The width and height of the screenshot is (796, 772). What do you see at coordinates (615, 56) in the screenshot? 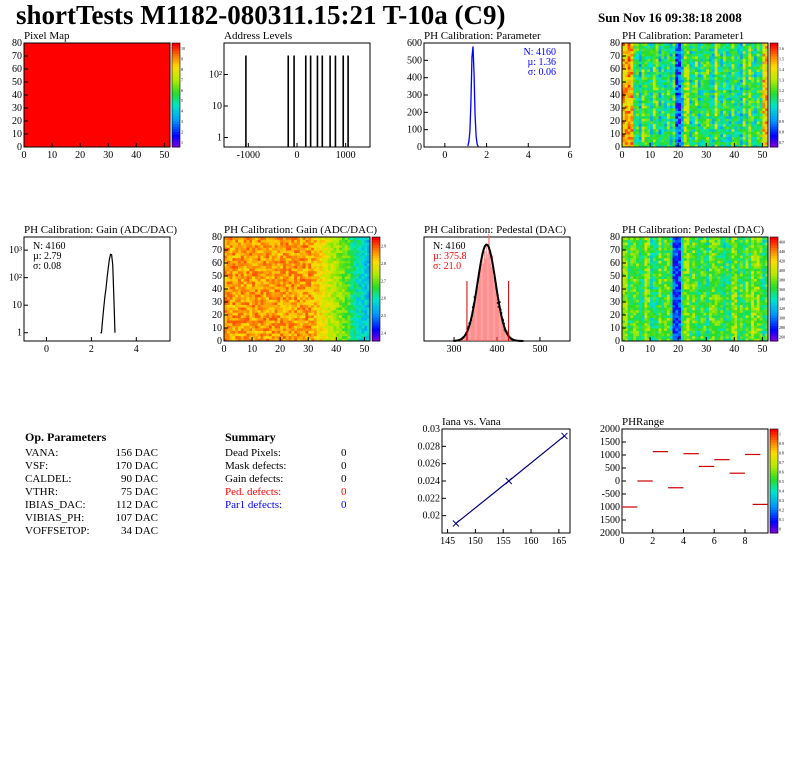
I see `y-tick-label: 70` at bounding box center [615, 56].